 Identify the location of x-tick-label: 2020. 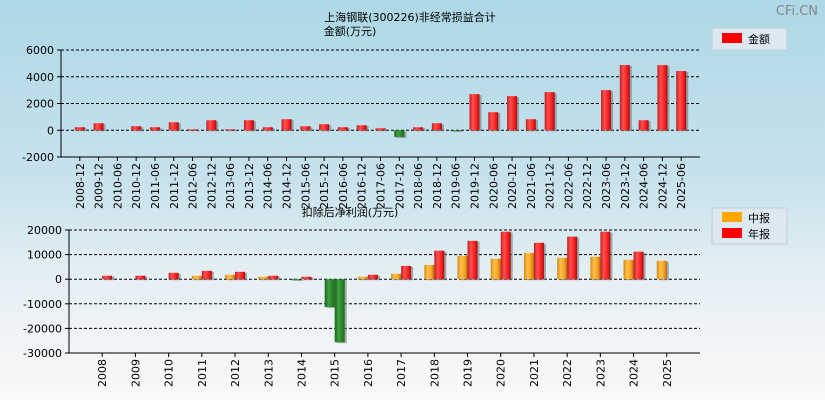
(501, 373).